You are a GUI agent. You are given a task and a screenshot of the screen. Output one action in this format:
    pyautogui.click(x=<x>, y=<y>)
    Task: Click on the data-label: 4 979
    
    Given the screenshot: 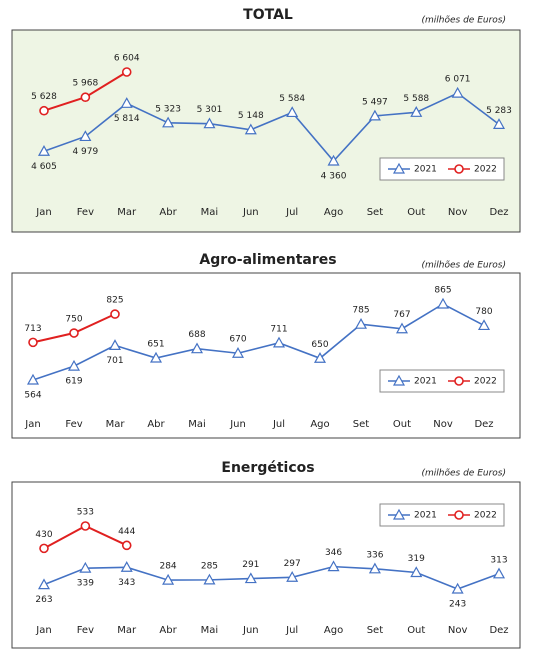 What is the action you would take?
    pyautogui.click(x=85, y=152)
    